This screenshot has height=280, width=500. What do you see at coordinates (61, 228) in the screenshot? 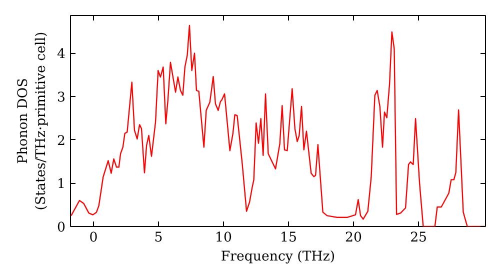
I see `y-tick-label: 0` at bounding box center [61, 228].